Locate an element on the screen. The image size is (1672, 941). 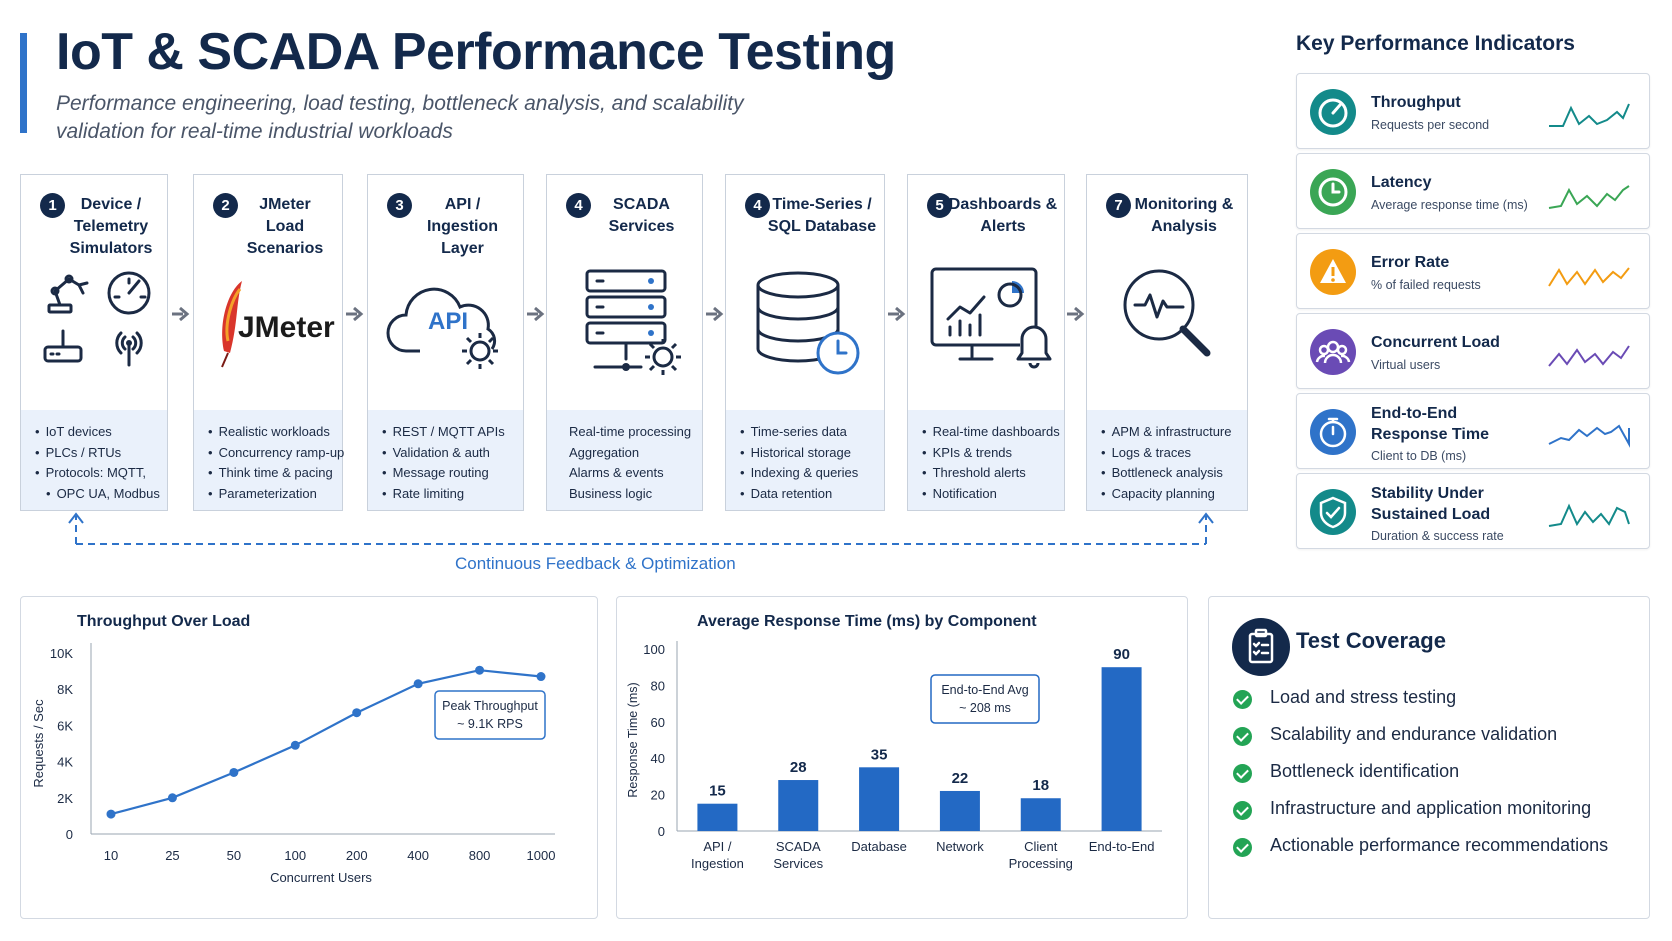
y-tick-label: 60 is located at coordinates (658, 722).